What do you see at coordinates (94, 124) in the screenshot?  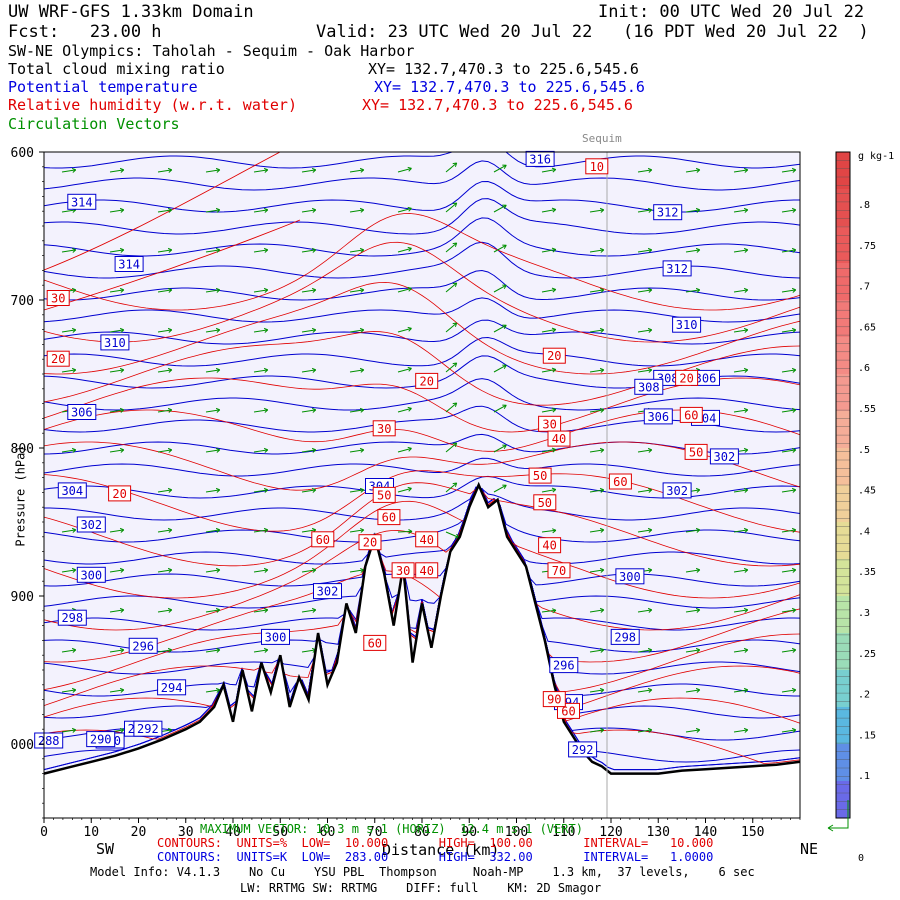 I see `field4-label: Circulation Vectors` at bounding box center [94, 124].